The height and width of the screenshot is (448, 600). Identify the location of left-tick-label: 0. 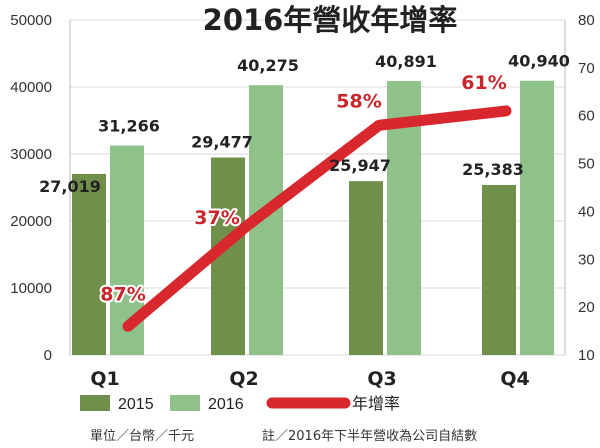
(48, 355).